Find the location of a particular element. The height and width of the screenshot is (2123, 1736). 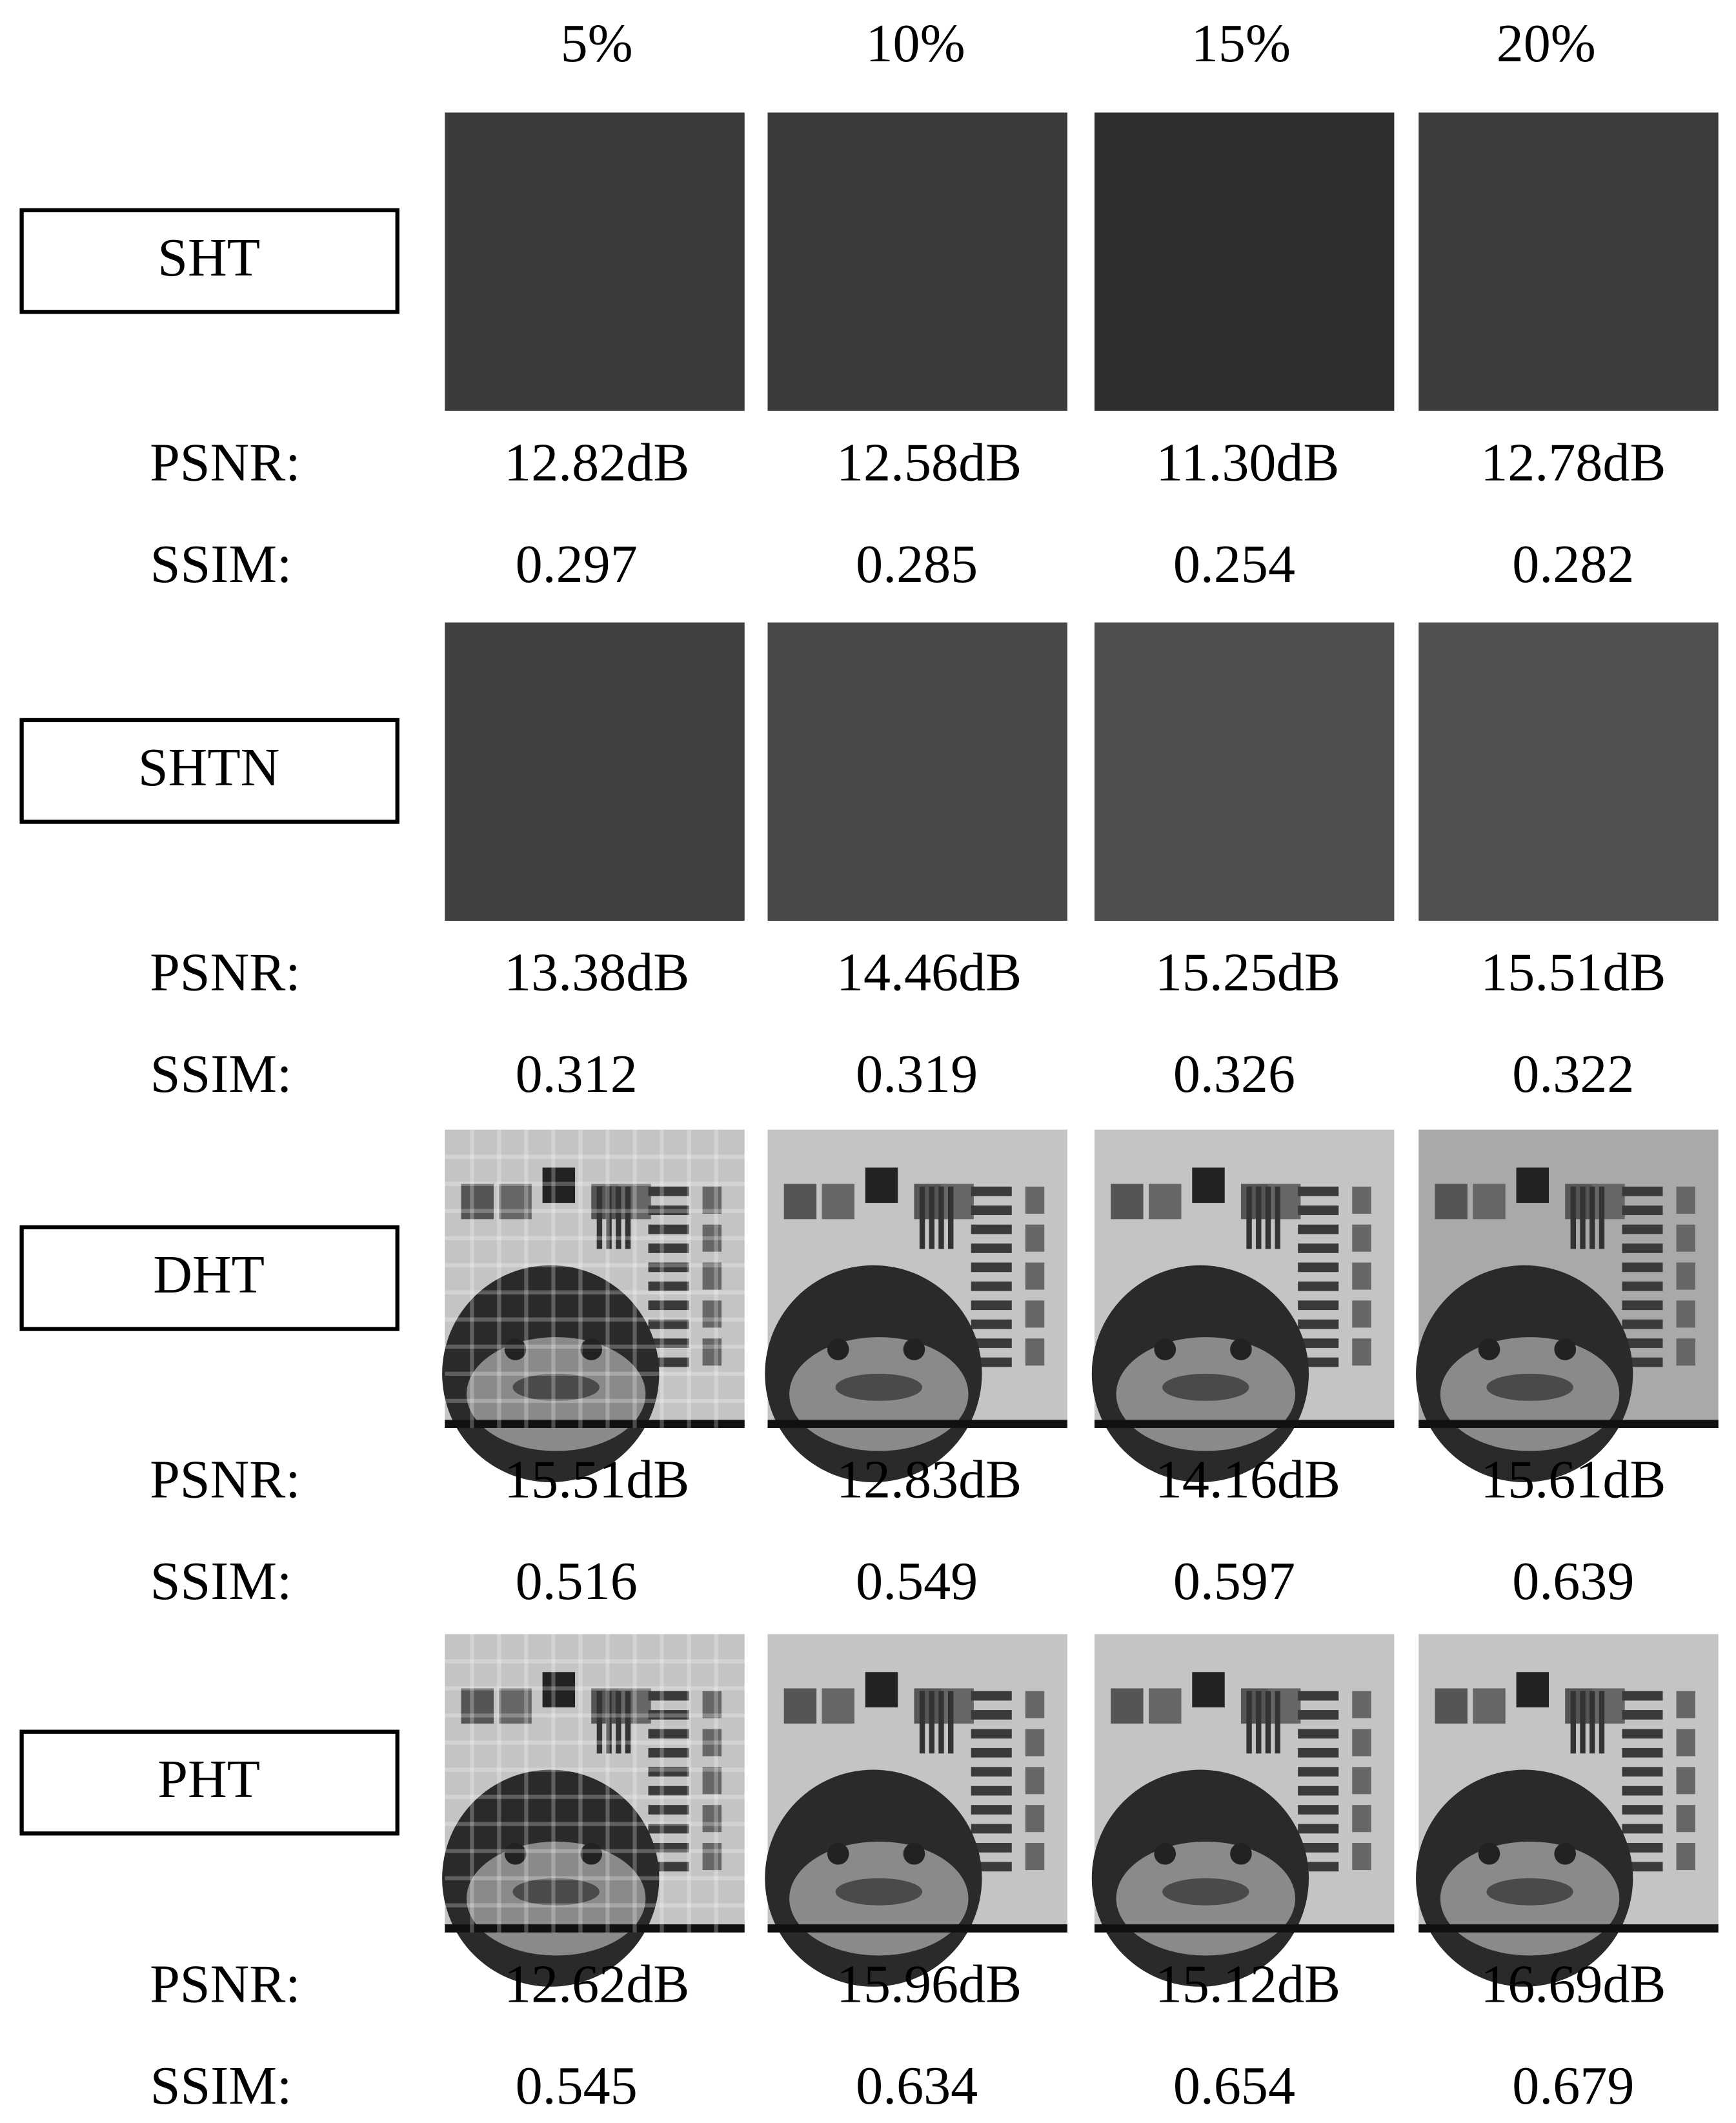

ssim-value: 0.322 is located at coordinates (1573, 1074).